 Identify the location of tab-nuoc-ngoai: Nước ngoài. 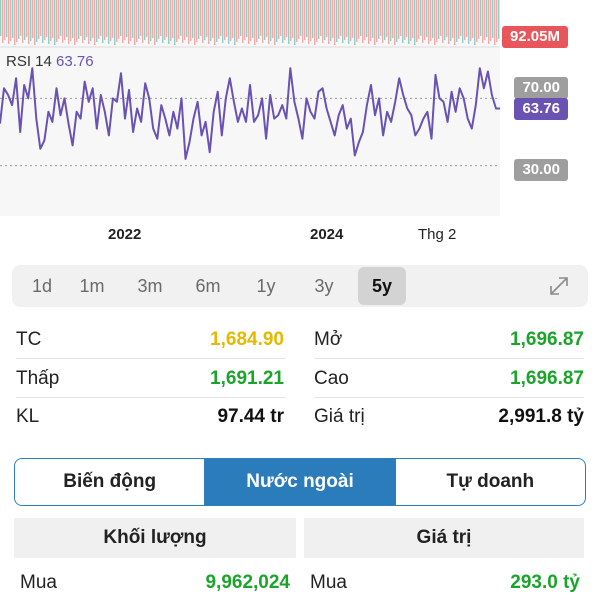
(300, 482).